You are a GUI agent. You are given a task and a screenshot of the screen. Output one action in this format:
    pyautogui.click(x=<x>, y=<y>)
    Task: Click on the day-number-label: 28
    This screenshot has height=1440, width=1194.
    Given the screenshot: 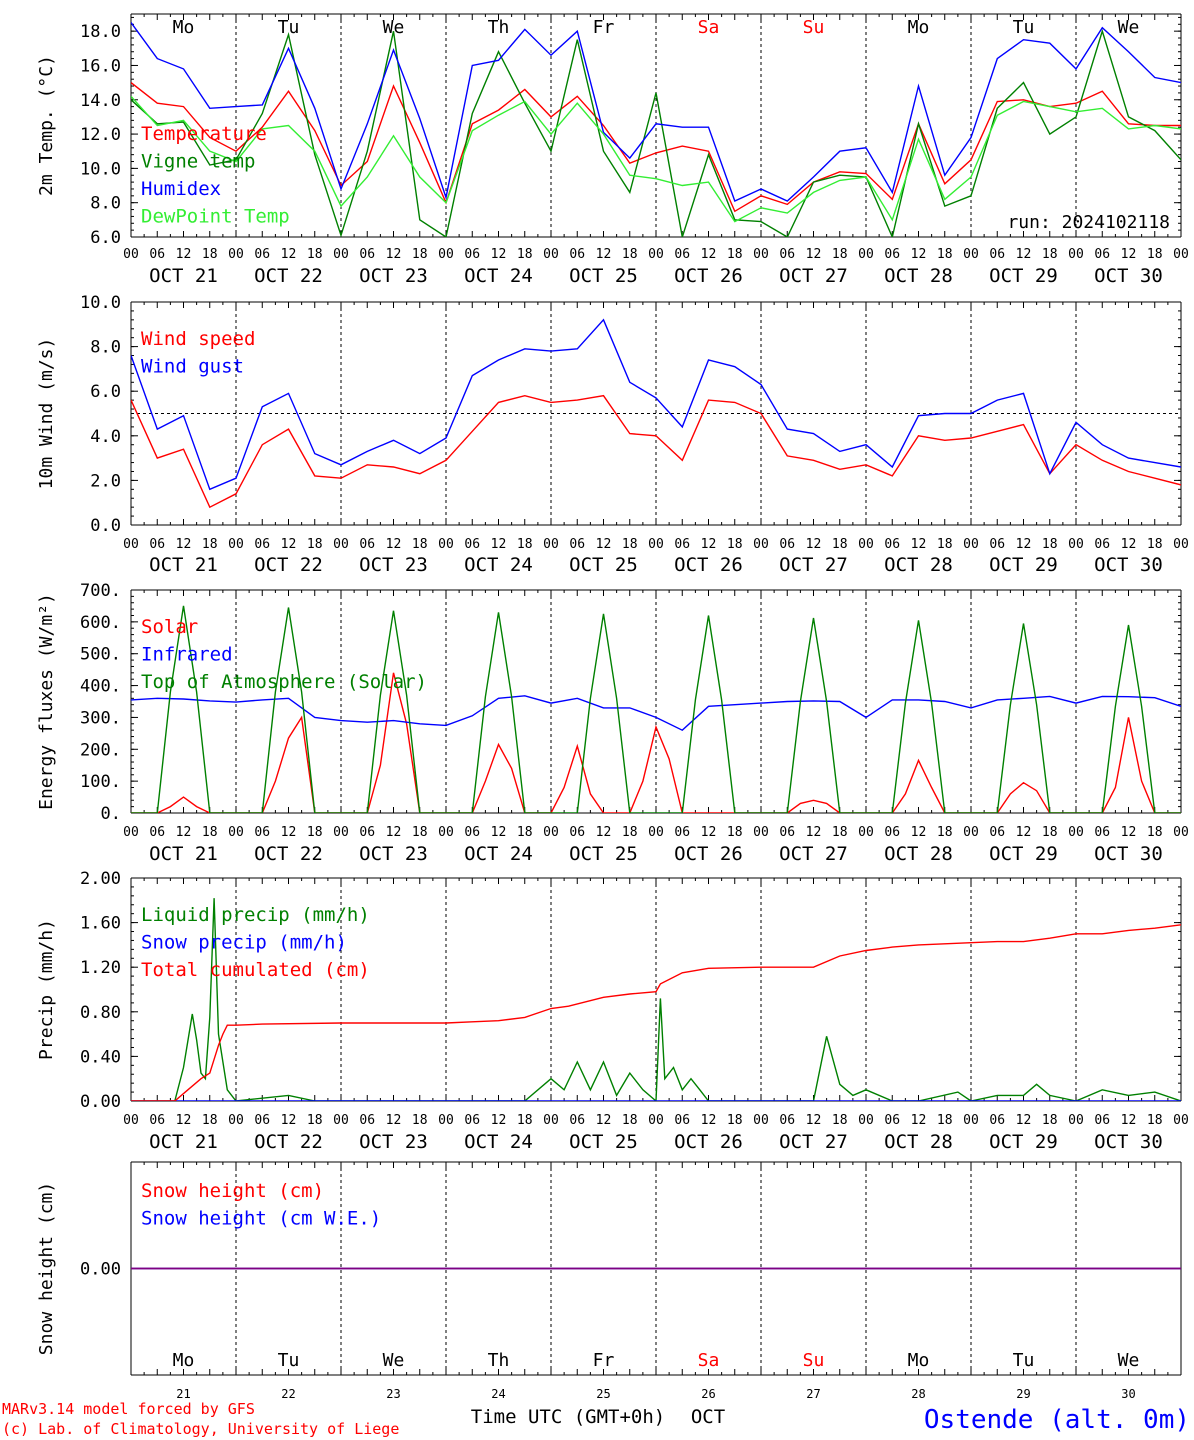 What is the action you would take?
    pyautogui.click(x=918, y=1394)
    